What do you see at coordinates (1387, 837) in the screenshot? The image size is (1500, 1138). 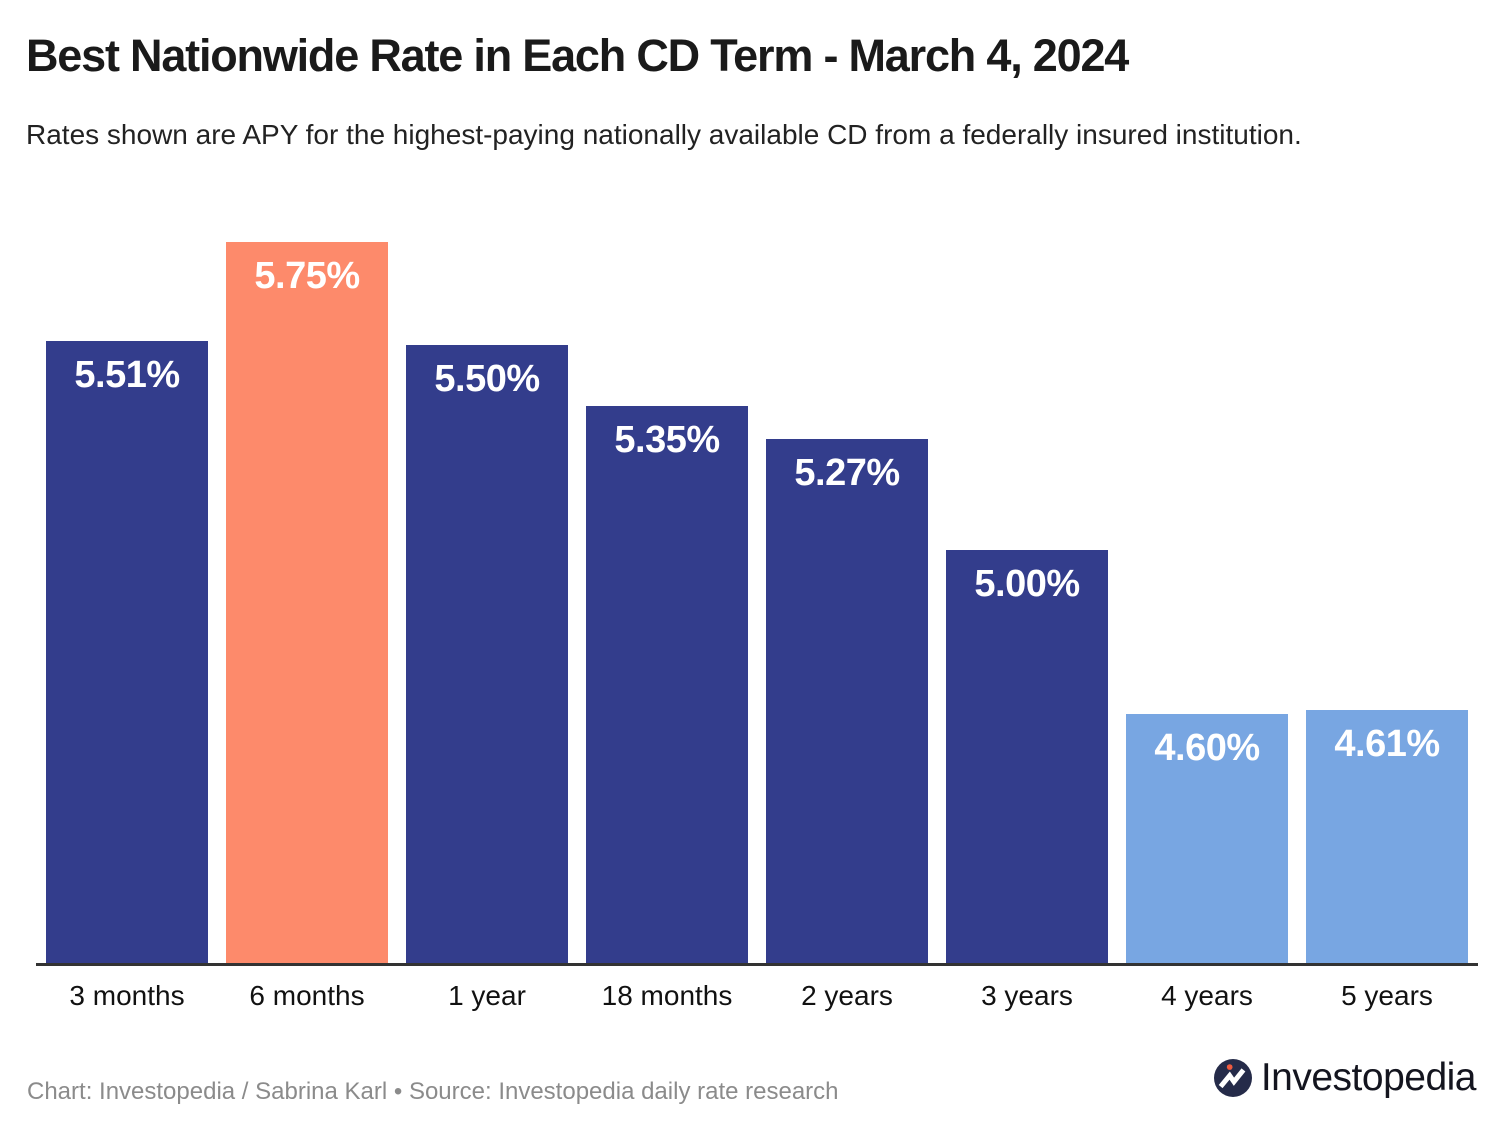 I see `bar-5-years: 4.61%` at bounding box center [1387, 837].